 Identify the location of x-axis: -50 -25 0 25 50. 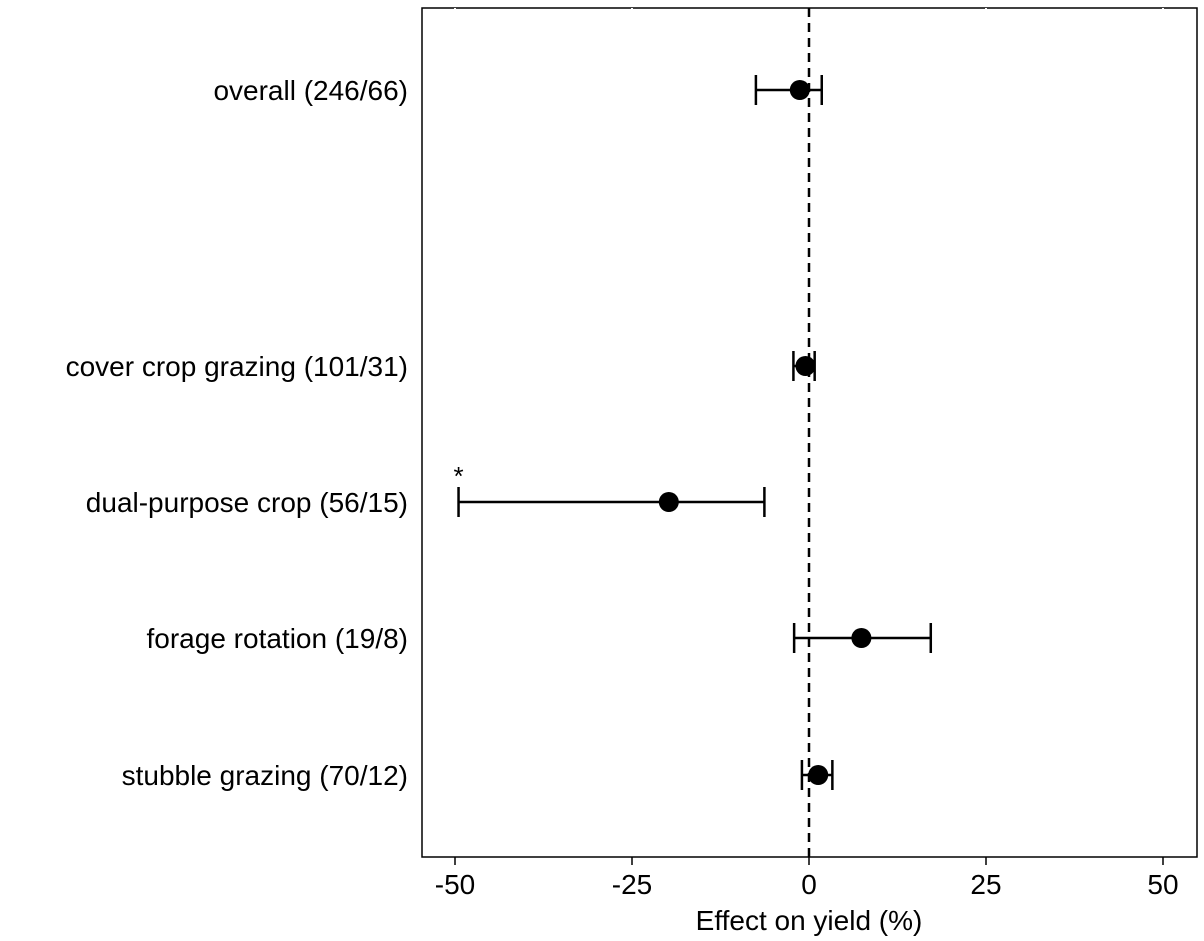
(807, 878).